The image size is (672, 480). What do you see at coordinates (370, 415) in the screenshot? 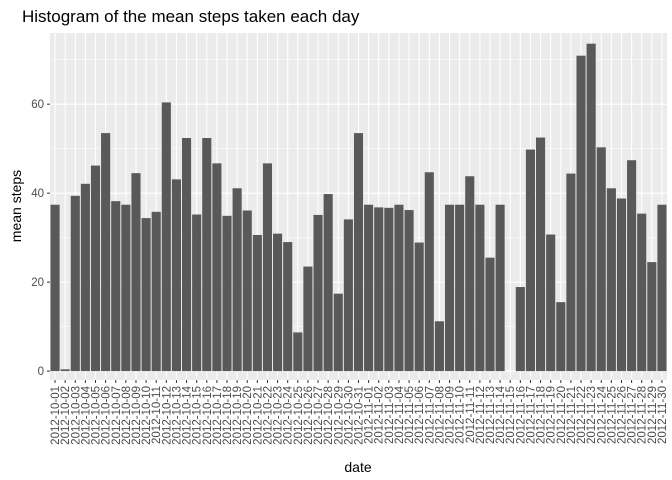
I see `x-tick-label: 2012-11-01` at bounding box center [370, 415].